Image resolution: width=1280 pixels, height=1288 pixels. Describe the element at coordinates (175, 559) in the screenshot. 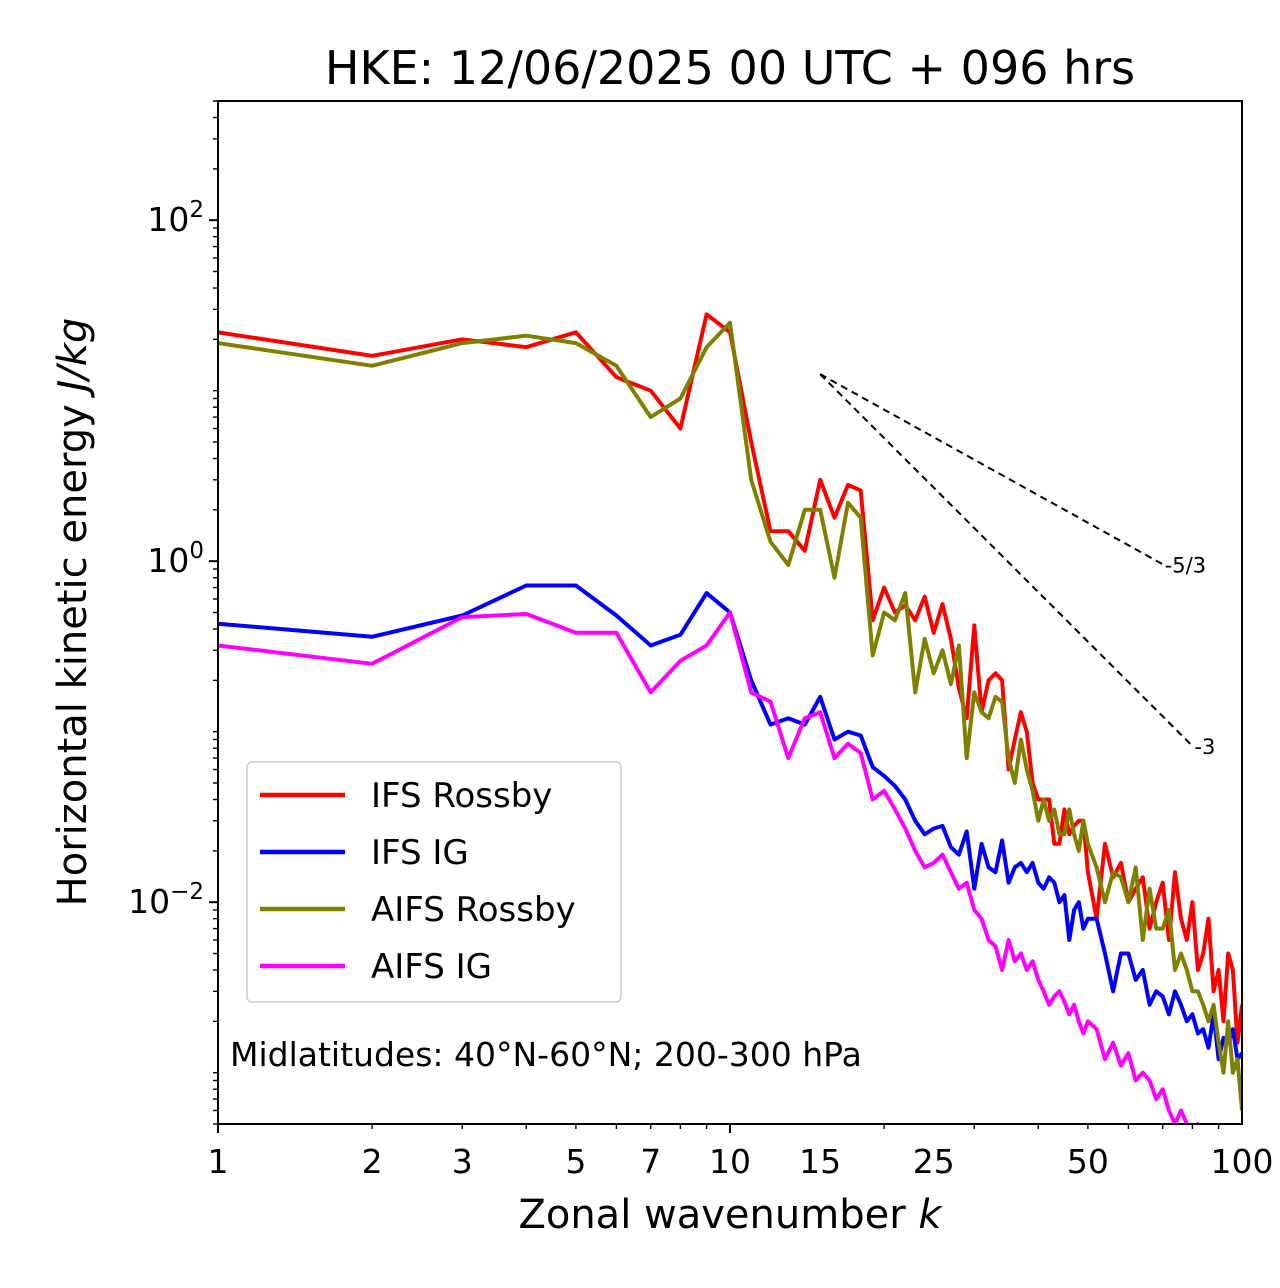

I see `y-tick-label: 10⁰` at that location.